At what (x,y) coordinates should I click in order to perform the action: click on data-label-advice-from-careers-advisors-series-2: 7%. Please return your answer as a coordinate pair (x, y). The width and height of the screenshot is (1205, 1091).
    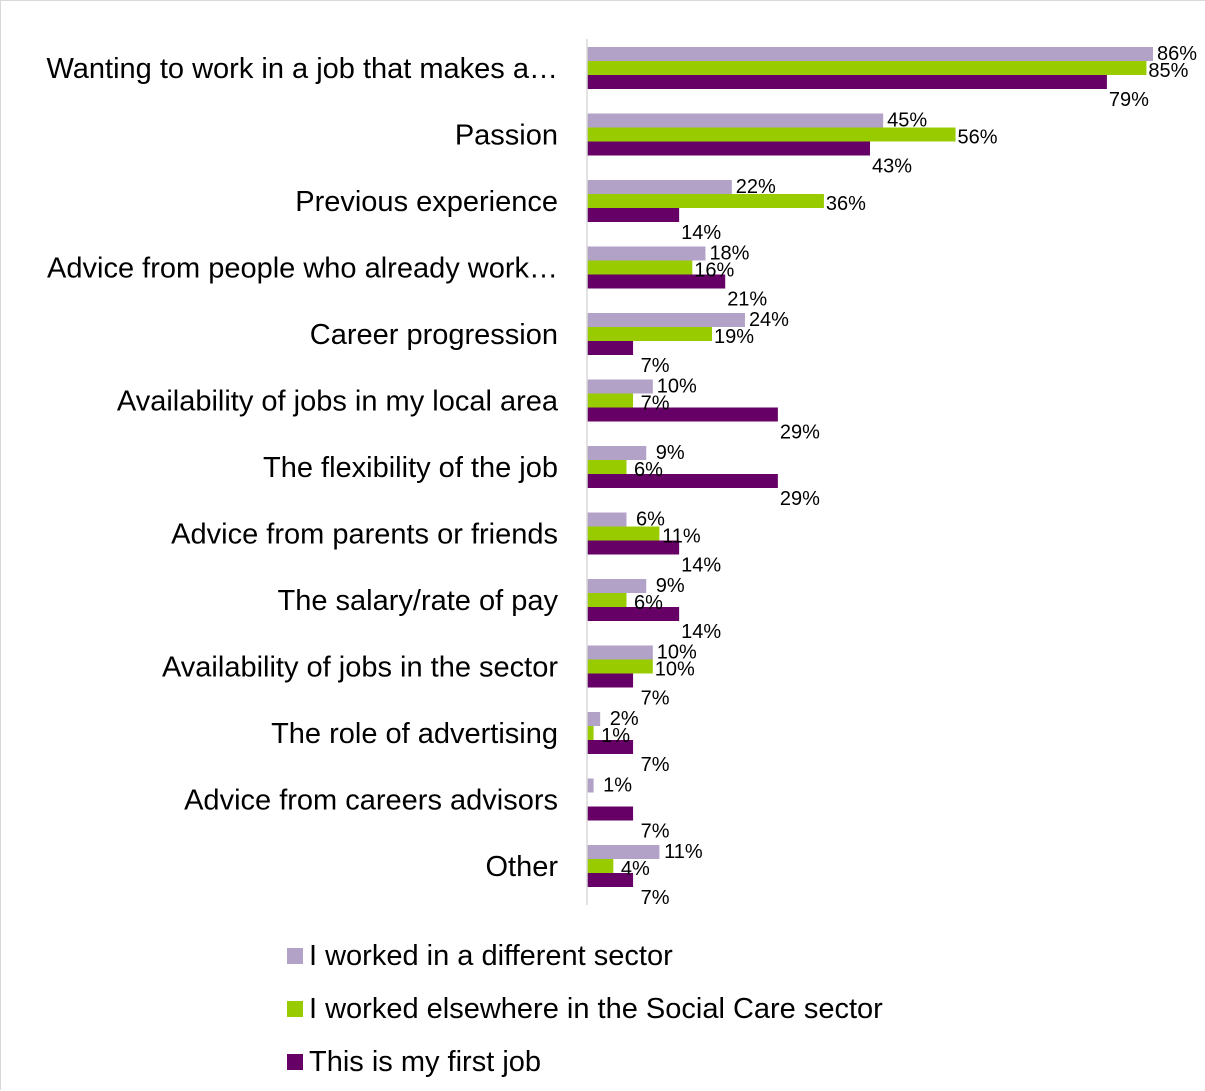
    Looking at the image, I should click on (655, 832).